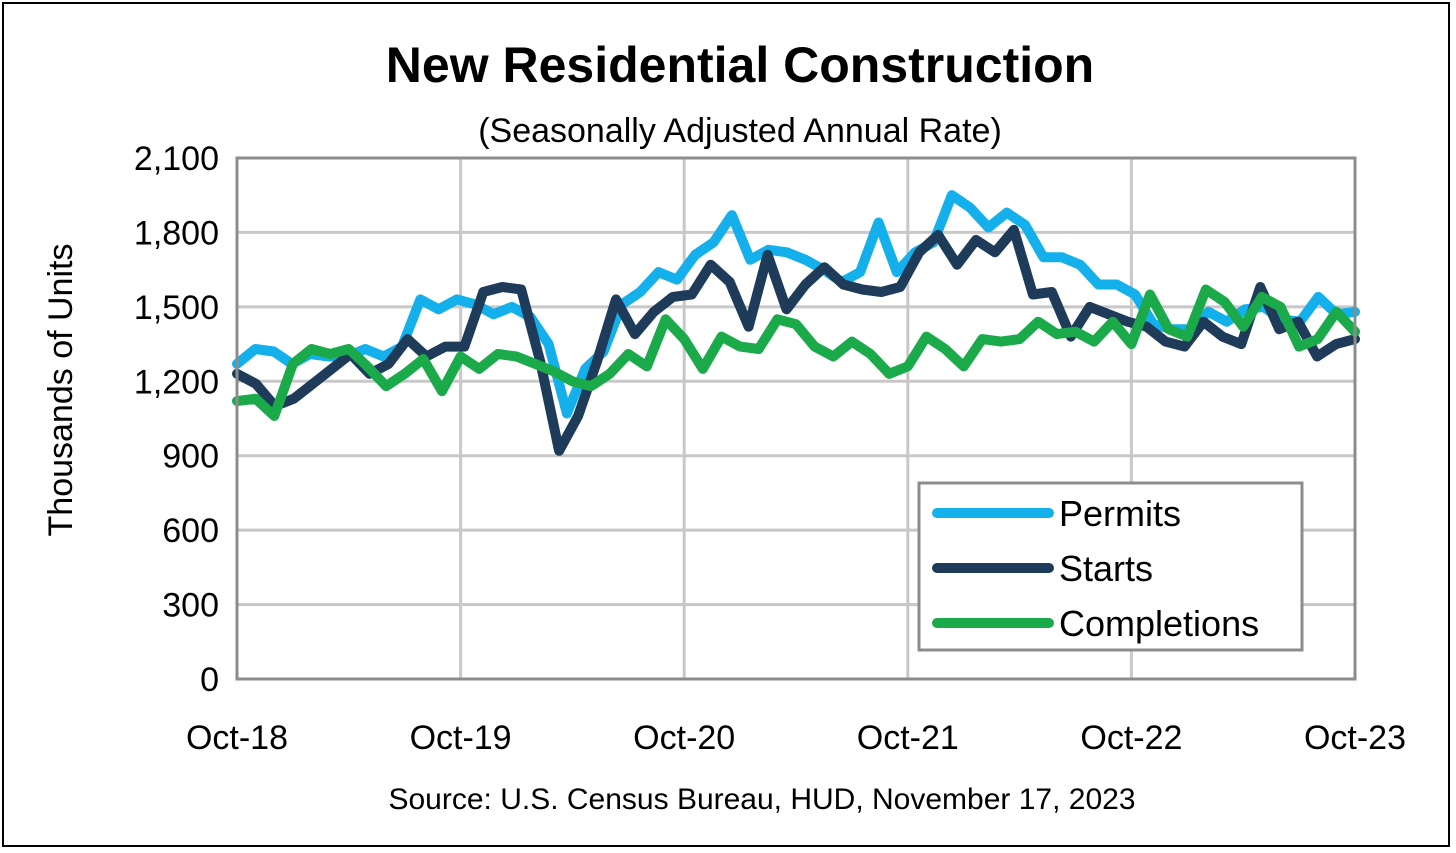 The width and height of the screenshot is (1456, 853). What do you see at coordinates (1106, 568) in the screenshot?
I see `legend-label-starts: Starts` at bounding box center [1106, 568].